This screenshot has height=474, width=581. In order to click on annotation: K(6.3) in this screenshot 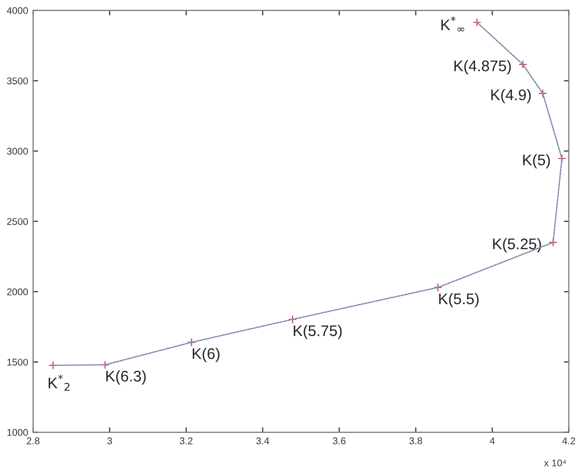, I will do `click(126, 377)`.